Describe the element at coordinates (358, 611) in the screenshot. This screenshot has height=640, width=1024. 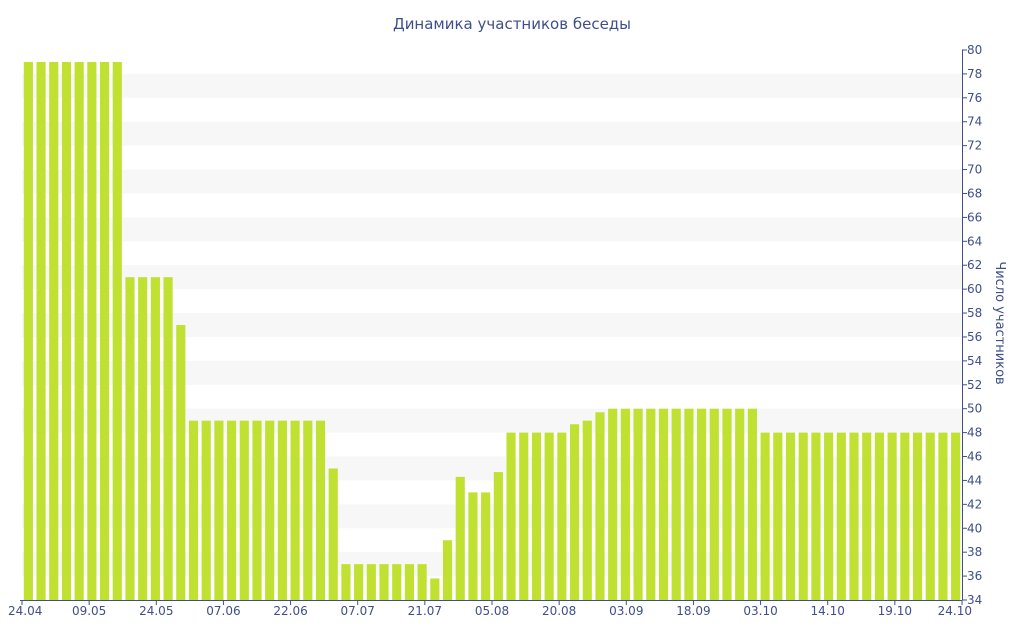
I see `x-tick-label: 07.07` at that location.